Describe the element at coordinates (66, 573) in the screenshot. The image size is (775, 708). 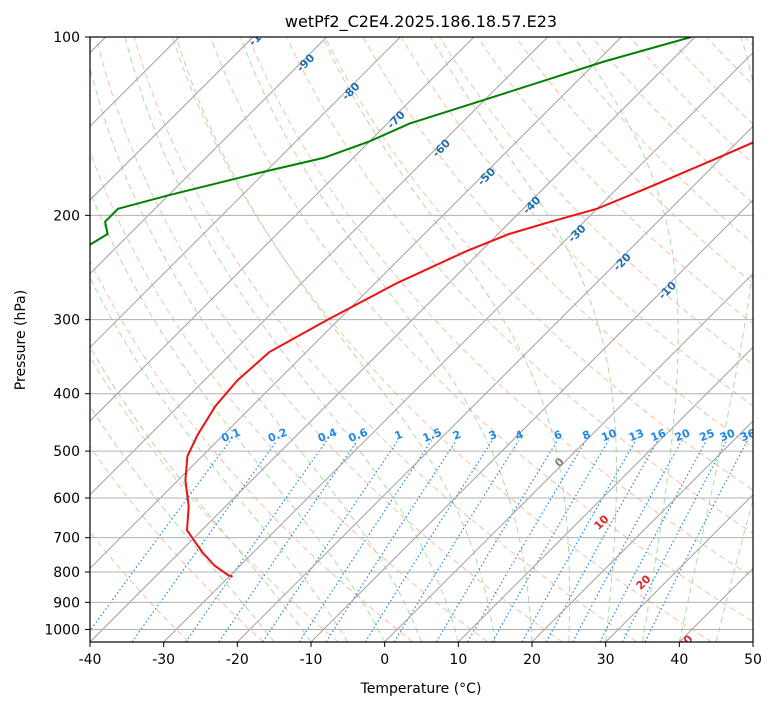
I see `y-tick-label: 800` at that location.